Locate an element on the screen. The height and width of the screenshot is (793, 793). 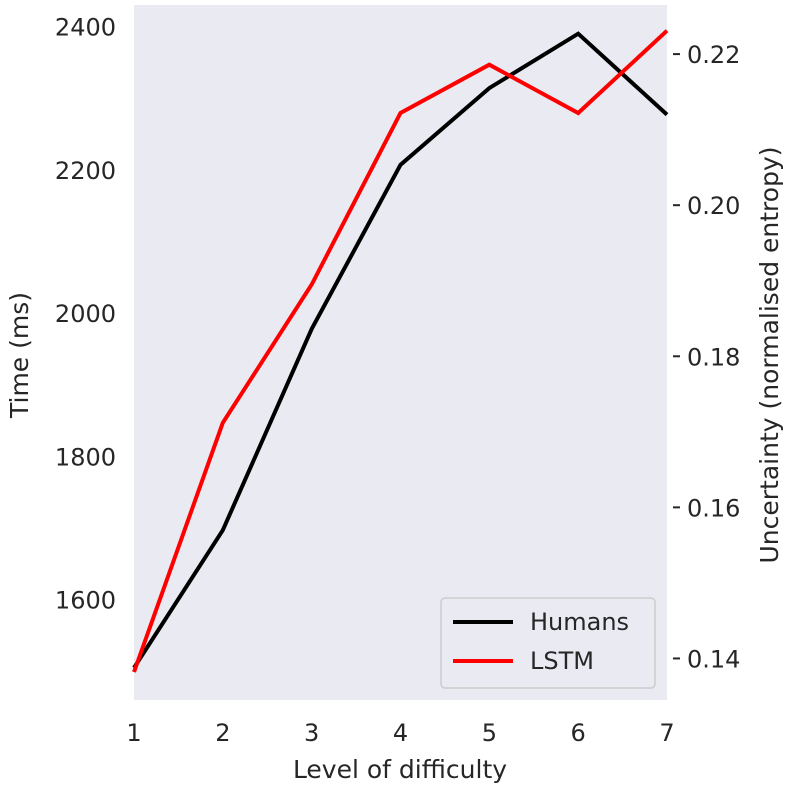
x-axis-label: Level of difficulty is located at coordinates (400, 769).